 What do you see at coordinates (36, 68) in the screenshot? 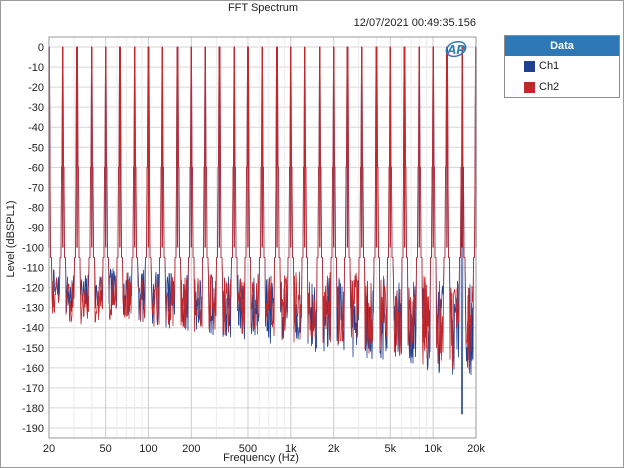
I see `y-tick-label: -10` at bounding box center [36, 68].